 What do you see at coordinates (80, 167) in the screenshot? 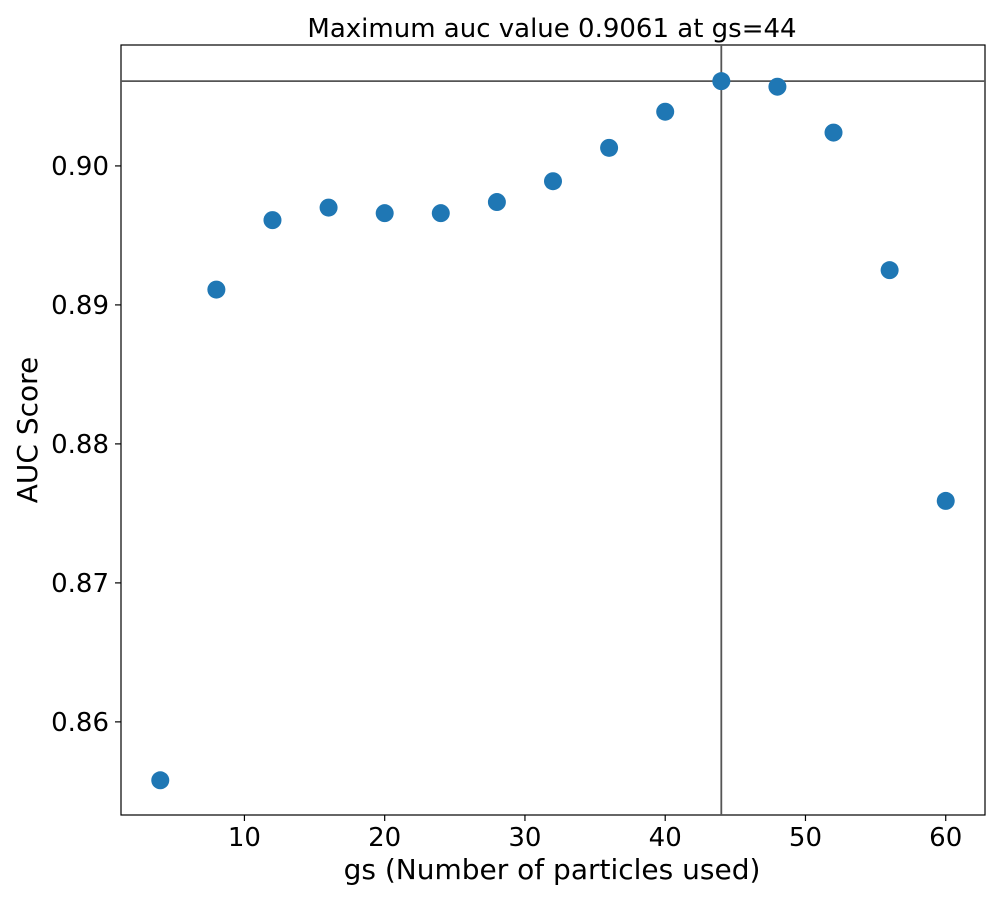
I see `y-tick-label: 0.90` at bounding box center [80, 167].